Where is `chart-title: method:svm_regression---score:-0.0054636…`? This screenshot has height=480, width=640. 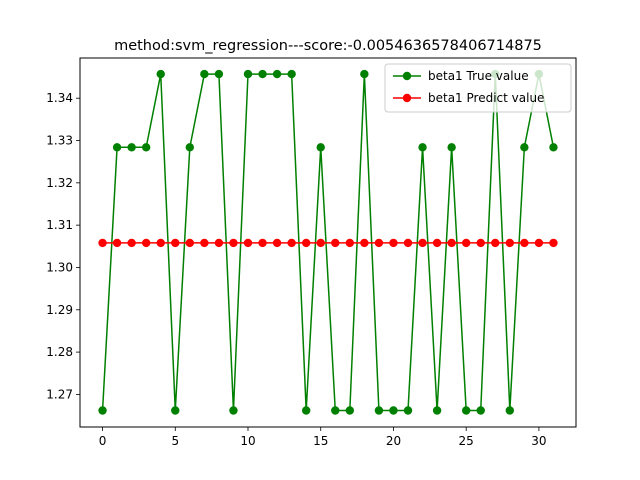 chart-title: method:svm_regression---score:-0.0054636… is located at coordinates (328, 46).